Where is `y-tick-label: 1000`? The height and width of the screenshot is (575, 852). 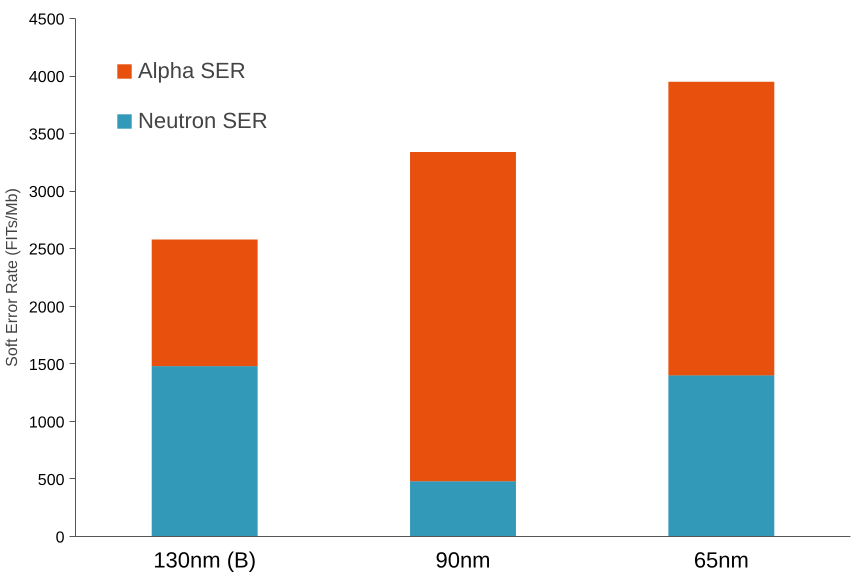 y-tick-label: 1000 is located at coordinates (46, 423).